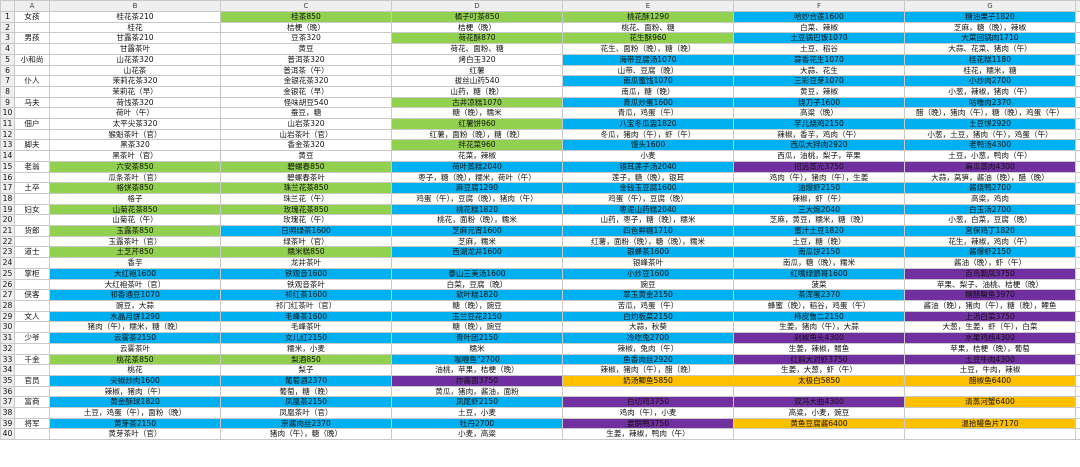 This screenshot has width=1080, height=467. Describe the element at coordinates (819, 27) in the screenshot. I see `table-cell: 白菜、辣椒` at that location.